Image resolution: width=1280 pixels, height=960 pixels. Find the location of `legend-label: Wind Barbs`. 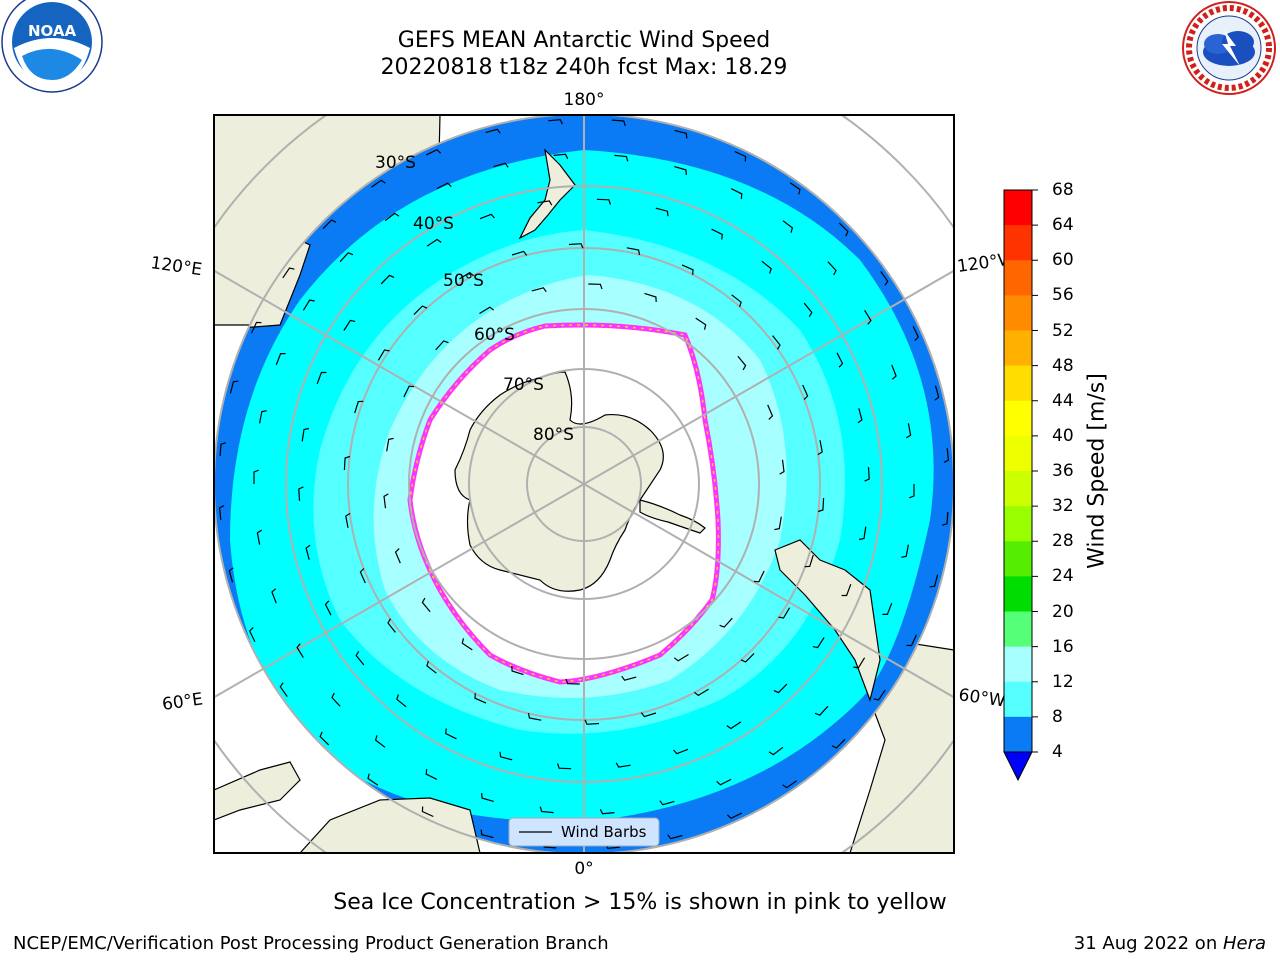

legend-label: Wind Barbs is located at coordinates (604, 832).